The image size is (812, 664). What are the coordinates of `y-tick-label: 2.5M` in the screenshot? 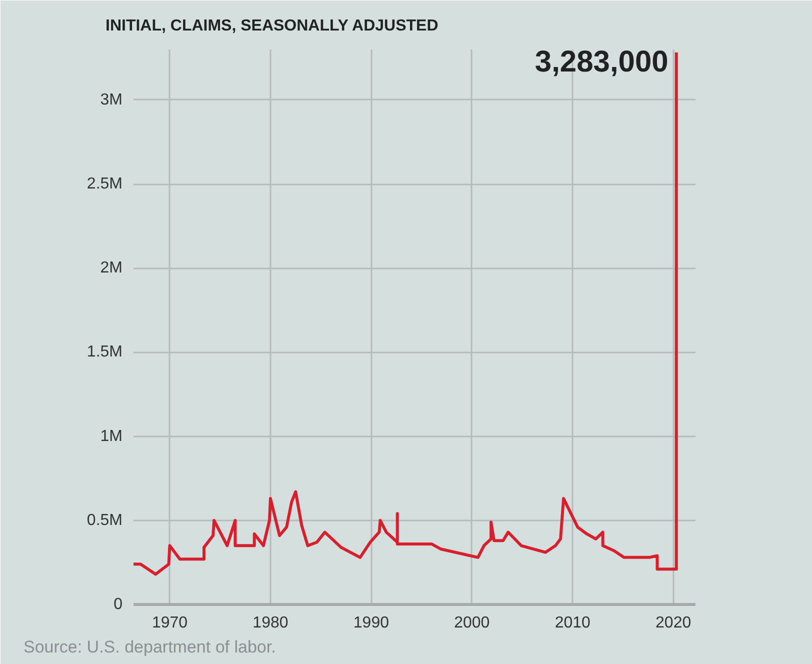 It's located at (104, 184).